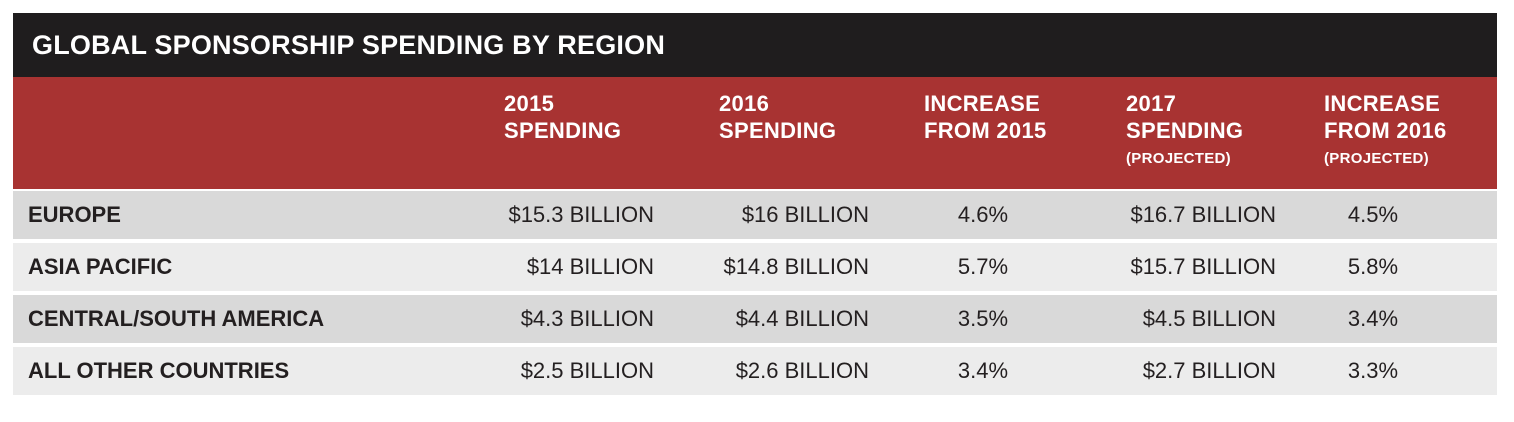 The height and width of the screenshot is (422, 1514). What do you see at coordinates (1209, 370) in the screenshot?
I see `cell-2017-spending: $2.7 BILLION` at bounding box center [1209, 370].